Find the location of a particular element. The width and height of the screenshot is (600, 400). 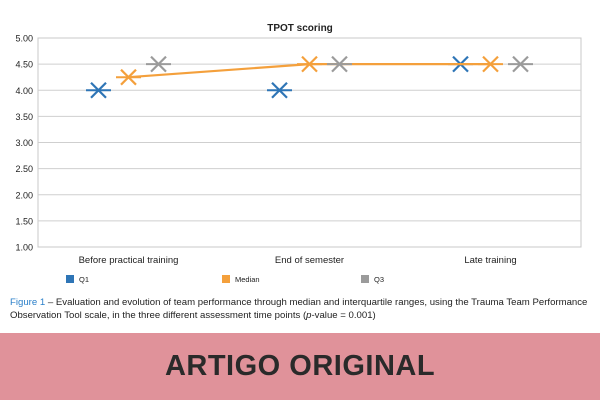

legend-item-q1: Q1 is located at coordinates (77, 279).